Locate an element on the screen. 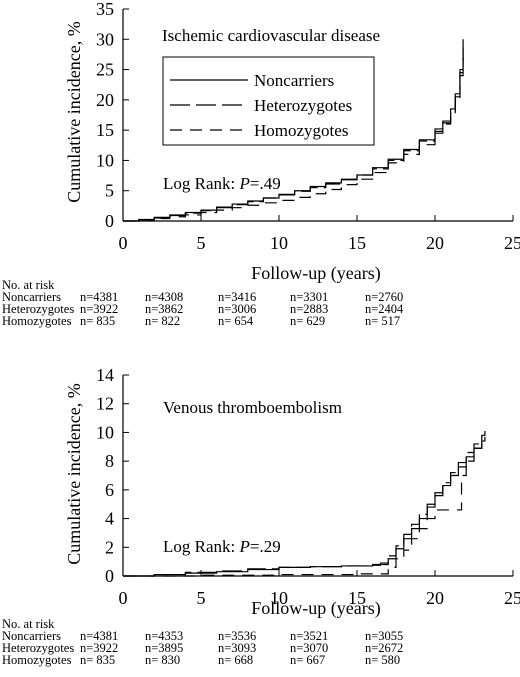 The height and width of the screenshot is (677, 520). at-risk-value: n= 822 is located at coordinates (162, 321).